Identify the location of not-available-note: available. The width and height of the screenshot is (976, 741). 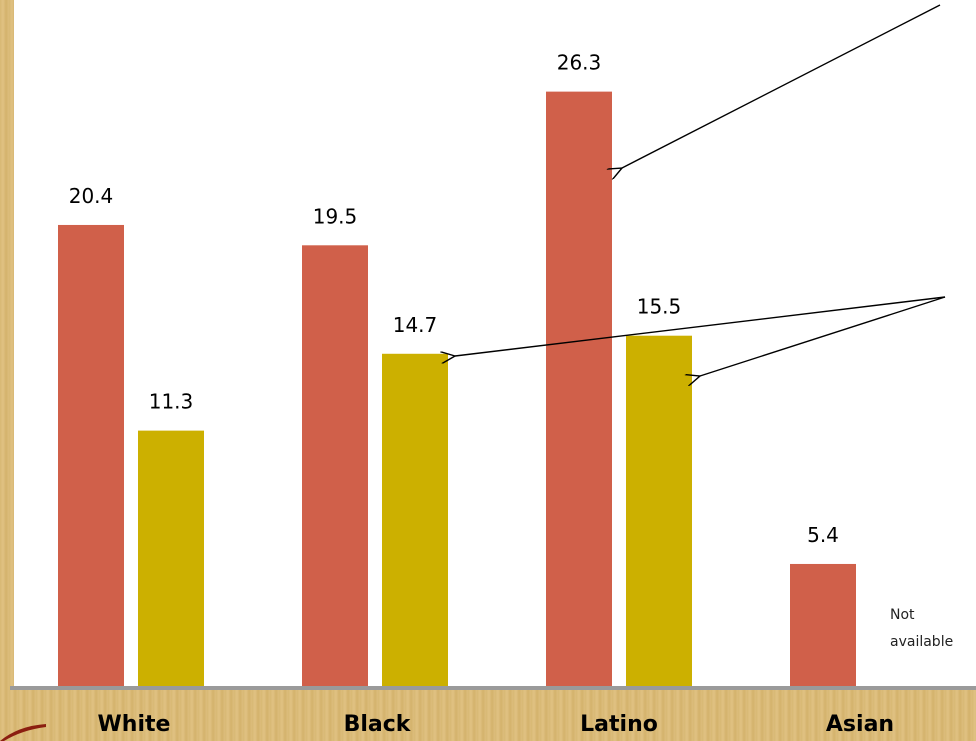
(921, 642).